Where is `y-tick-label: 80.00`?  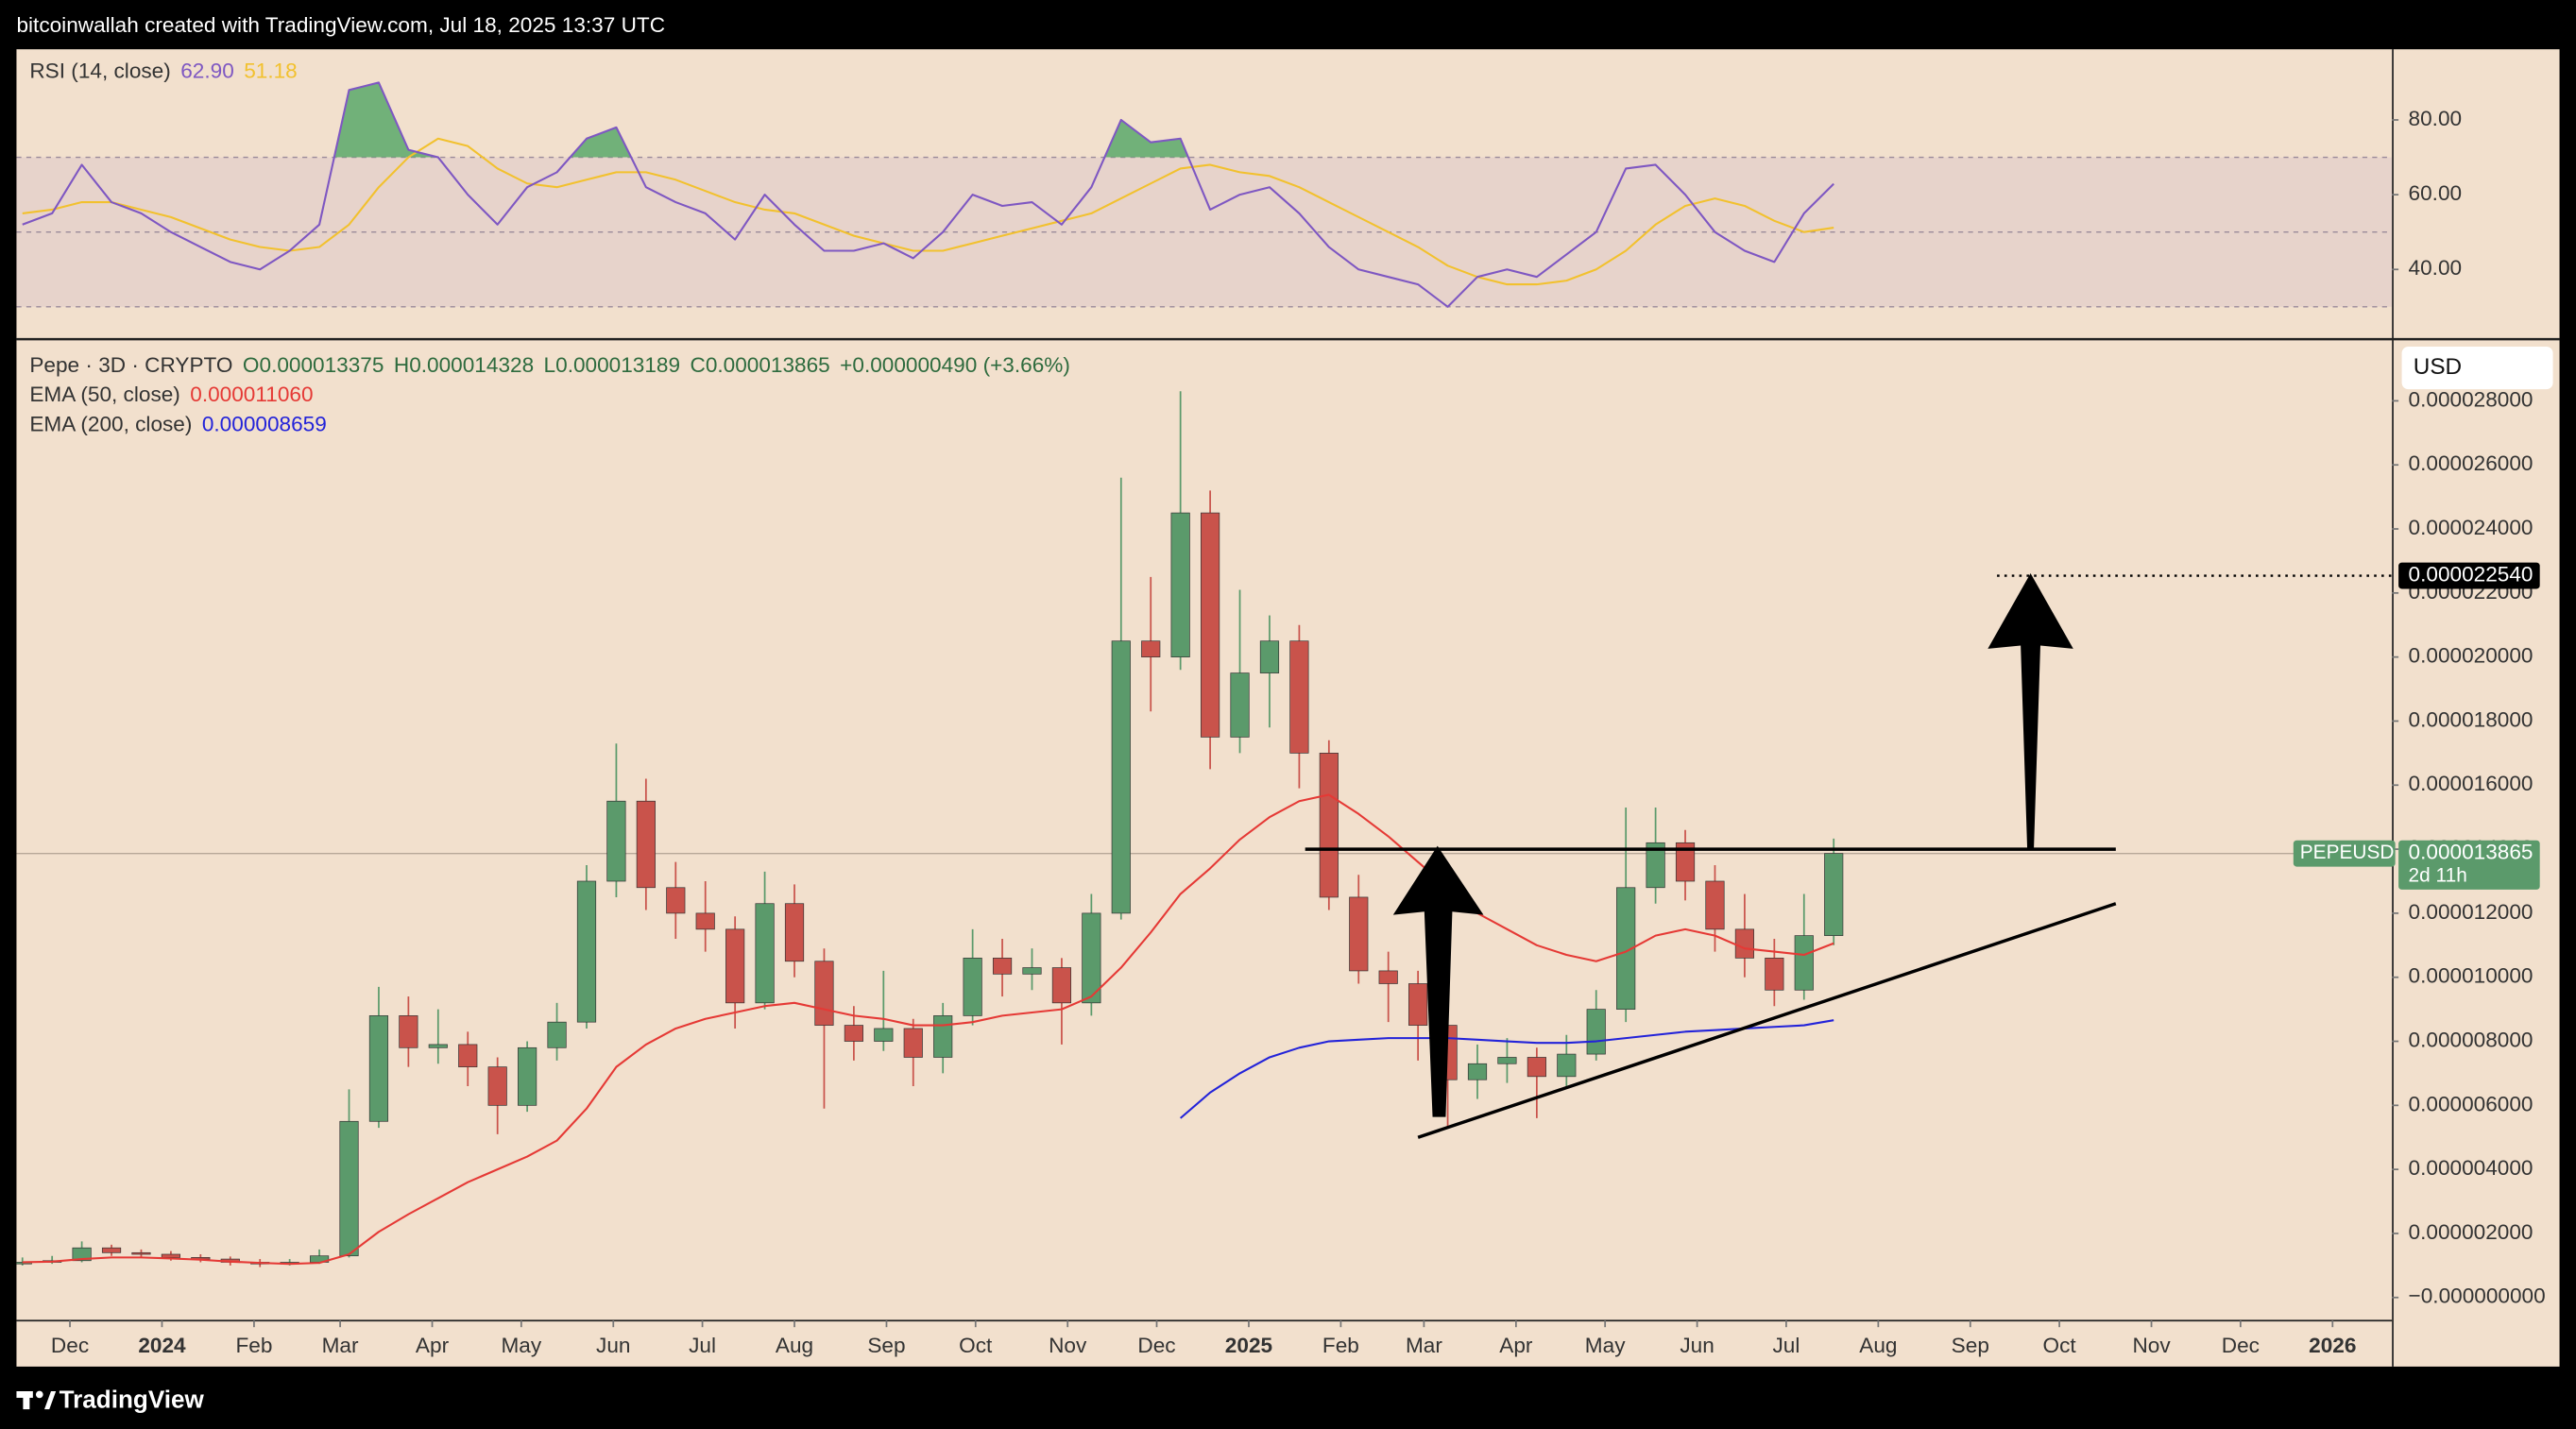
y-tick-label: 80.00 is located at coordinates (2436, 119).